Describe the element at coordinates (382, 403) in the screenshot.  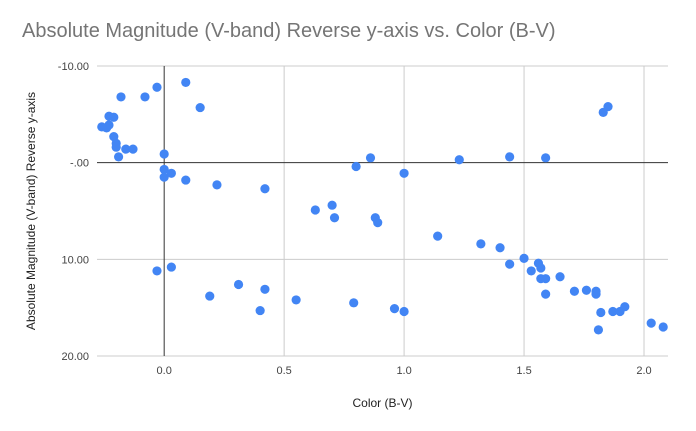
I see `x-axis-title: Color (B-V)` at that location.